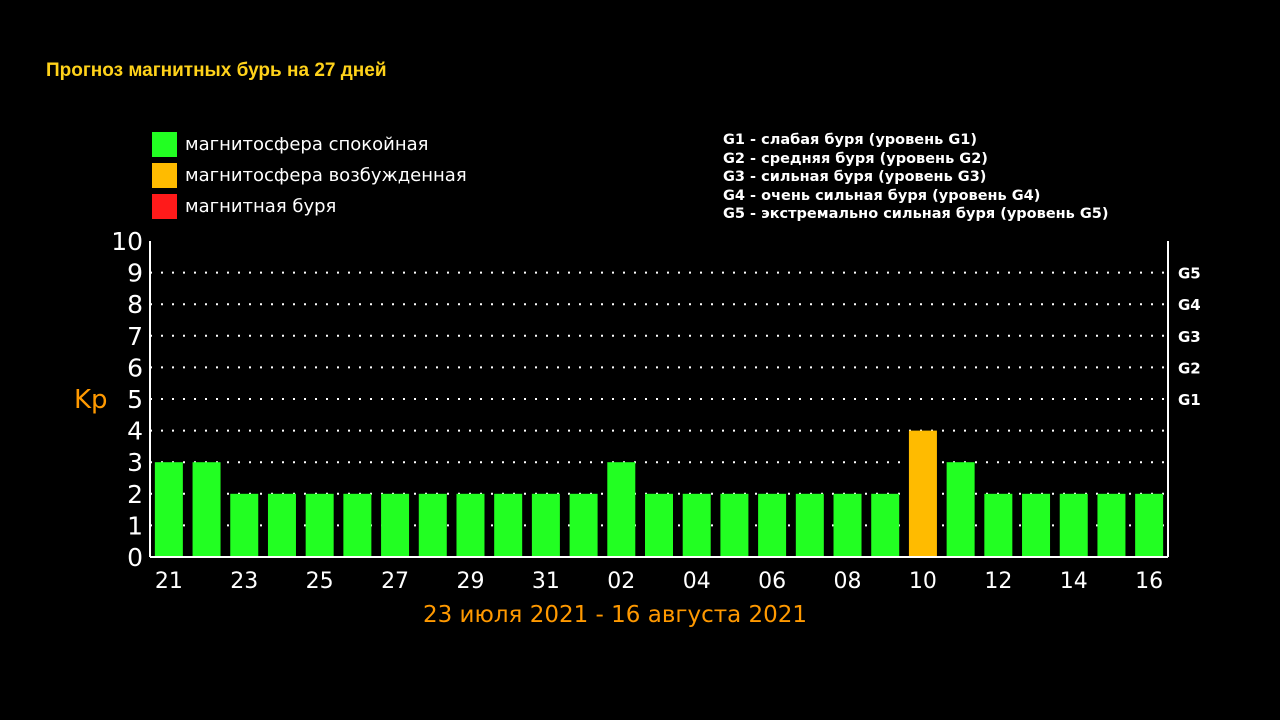 This screenshot has width=1280, height=720. What do you see at coordinates (164, 144) in the screenshot?
I see `legend-swatch-quiet` at bounding box center [164, 144].